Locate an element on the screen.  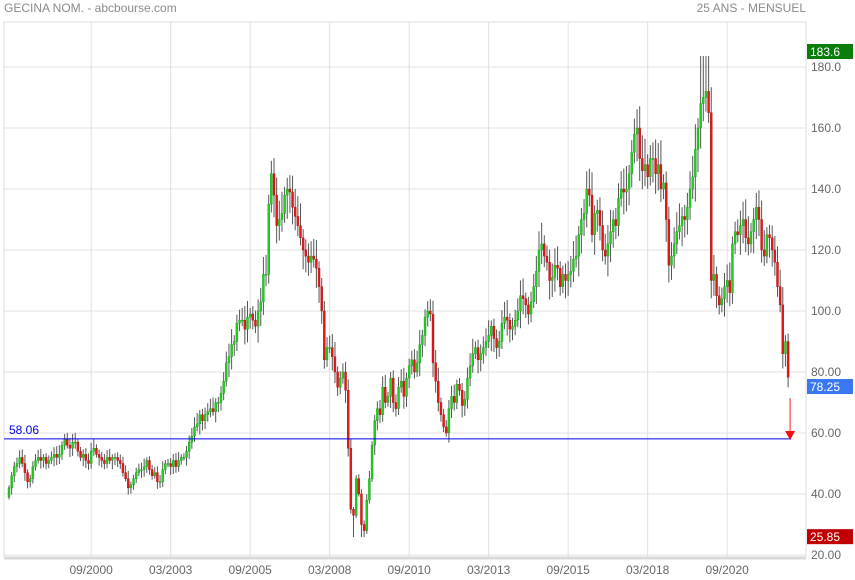
x-tick-label: 03/2018 is located at coordinates (648, 570).